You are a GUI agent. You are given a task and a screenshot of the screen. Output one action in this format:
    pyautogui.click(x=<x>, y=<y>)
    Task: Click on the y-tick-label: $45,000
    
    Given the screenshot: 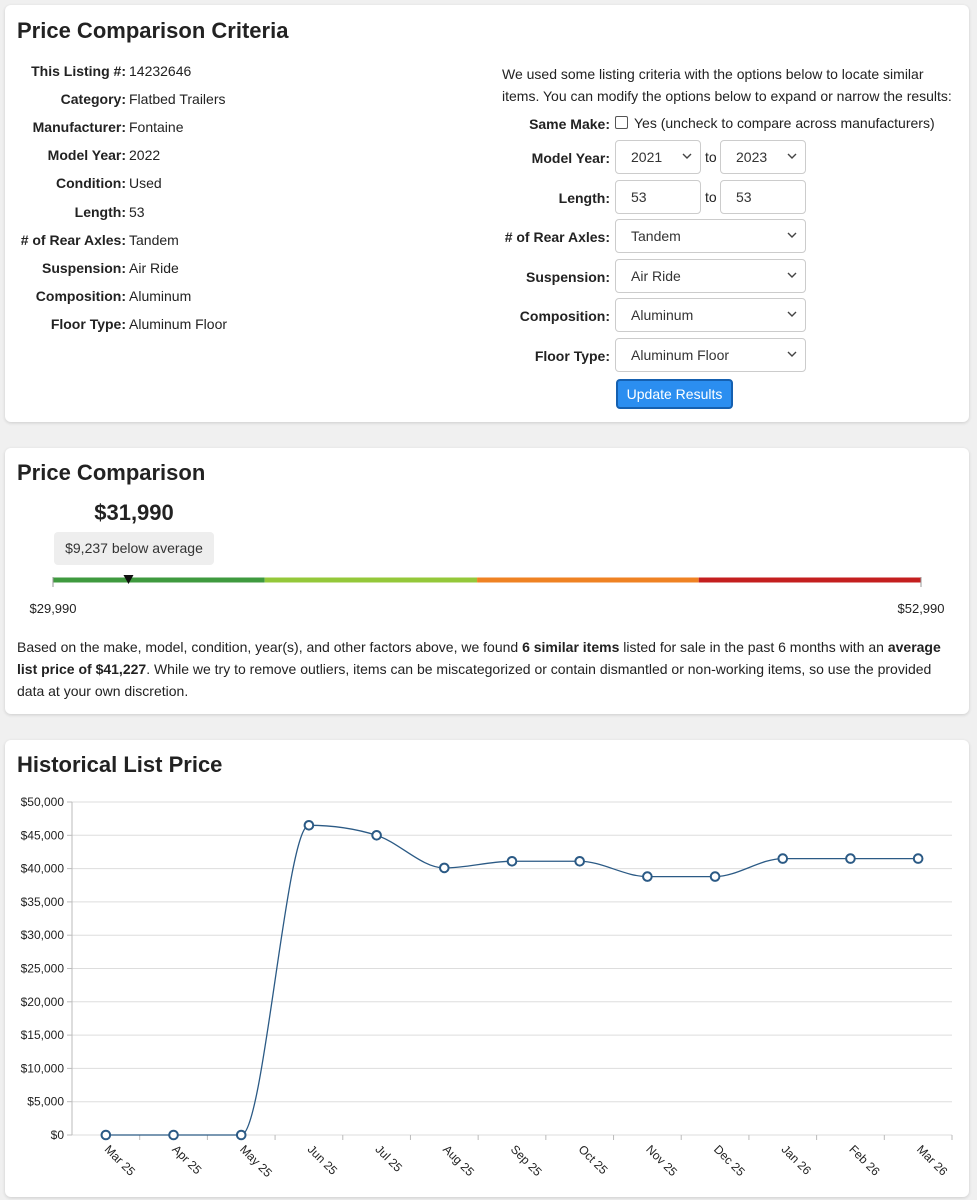 What is the action you would take?
    pyautogui.click(x=43, y=835)
    